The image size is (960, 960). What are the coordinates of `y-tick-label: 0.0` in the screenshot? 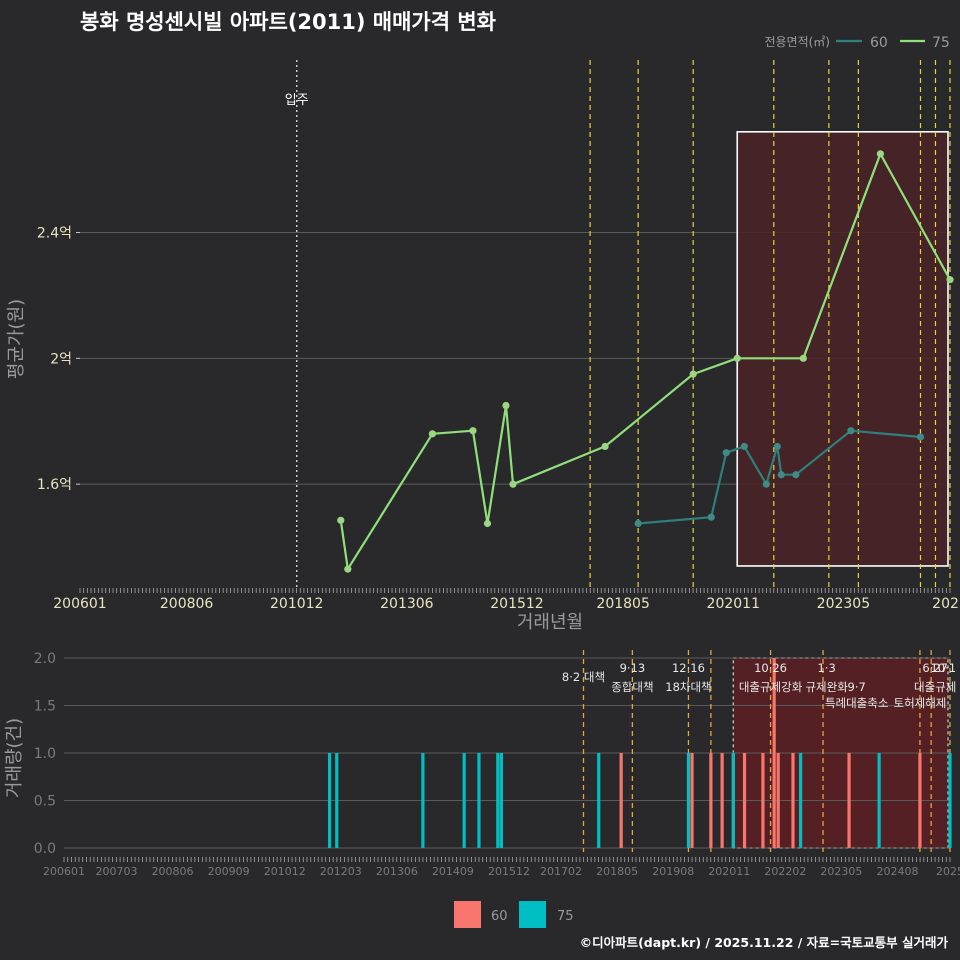 It's located at (45, 849).